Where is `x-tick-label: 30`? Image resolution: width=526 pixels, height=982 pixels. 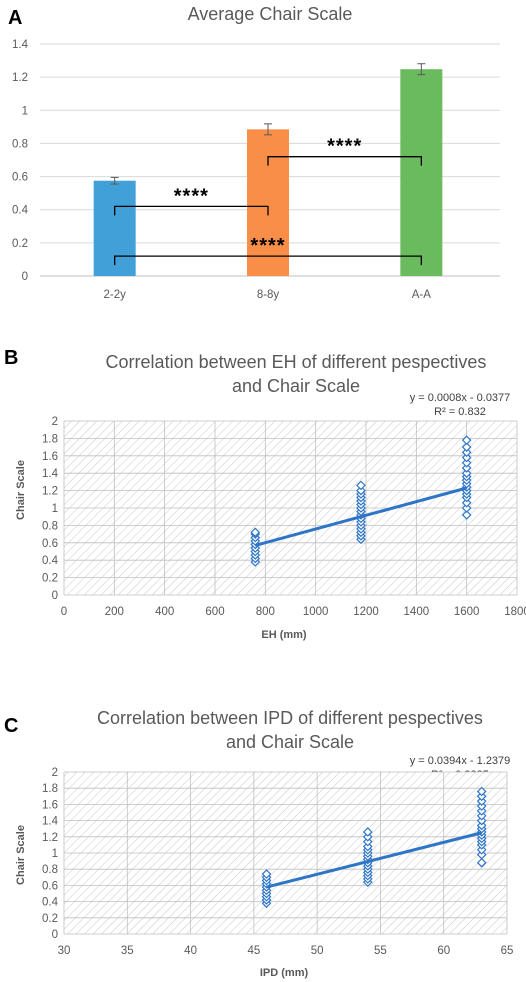 x-tick-label: 30 is located at coordinates (64, 951).